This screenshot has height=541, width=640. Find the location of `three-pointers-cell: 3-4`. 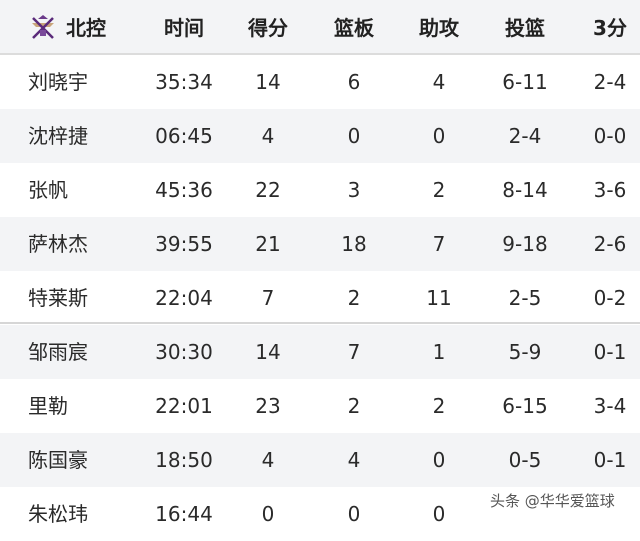

three-pointers-cell: 3-4 is located at coordinates (610, 406).